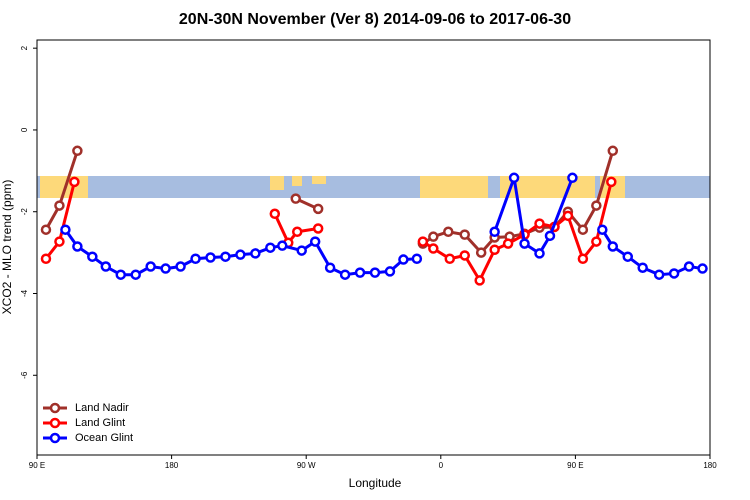  I want to click on y-tick-label: -4, so click(24, 293).